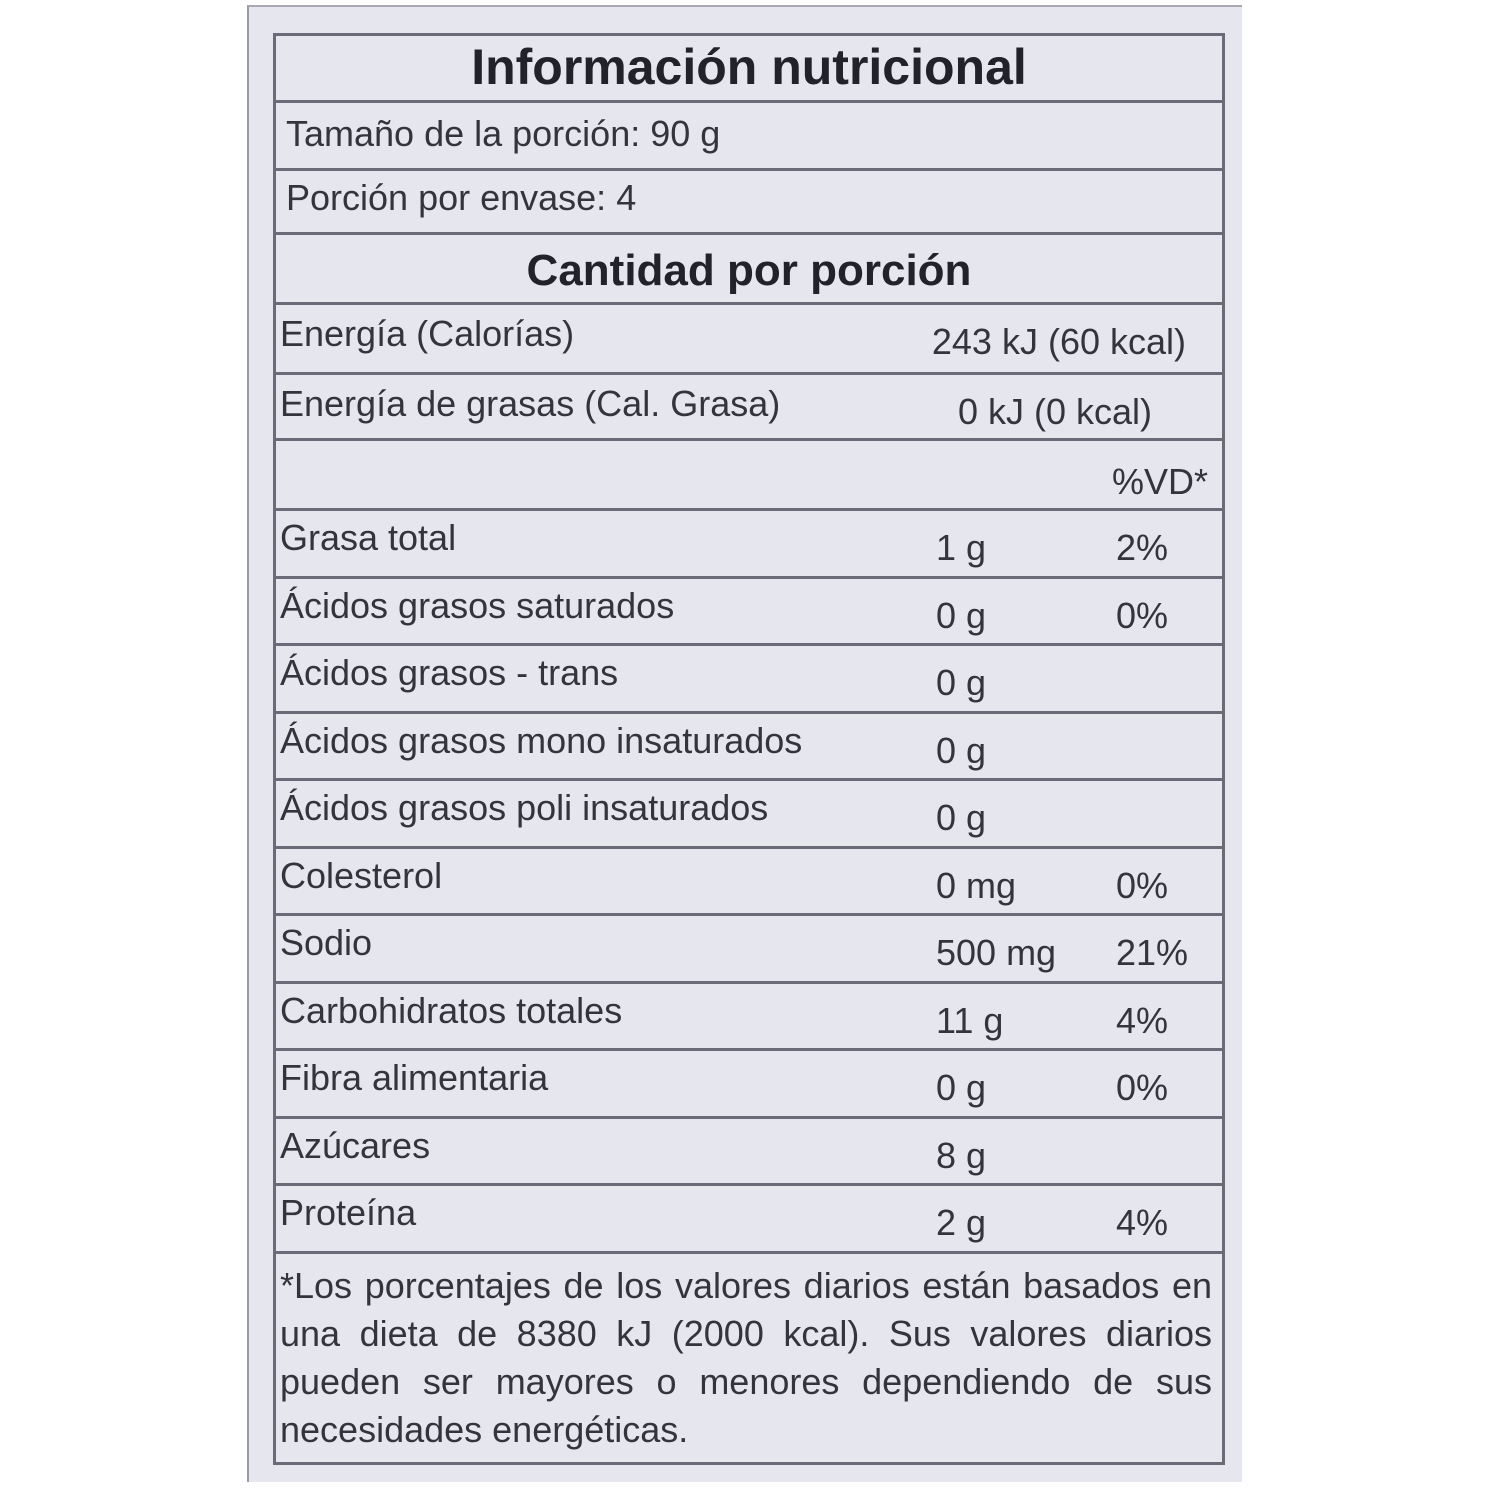 This screenshot has width=1500, height=1500. I want to click on energy-value: 243 kJ (60 kcal), so click(1058, 341).